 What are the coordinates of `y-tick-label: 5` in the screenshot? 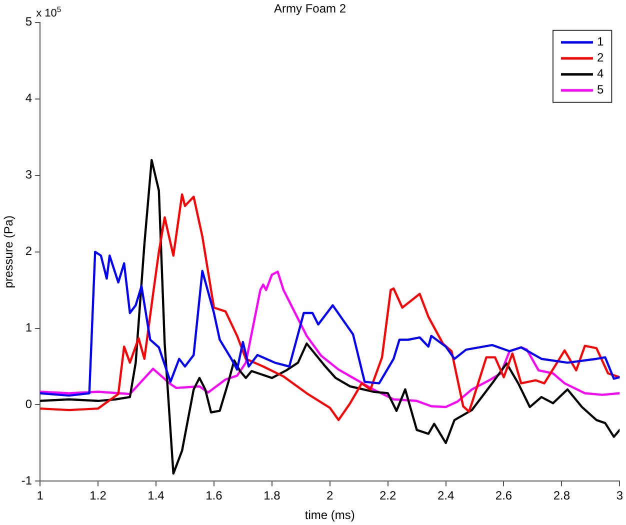 It's located at (28, 21).